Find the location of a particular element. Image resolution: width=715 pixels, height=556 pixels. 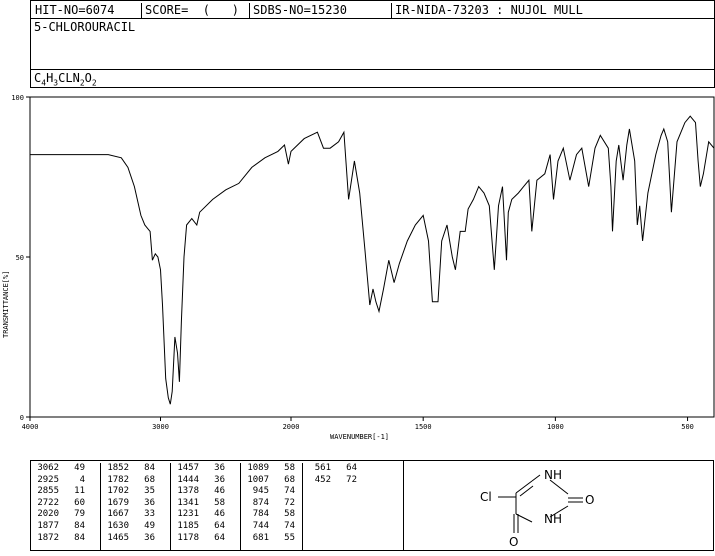

peak-wavenumber: 1667 is located at coordinates (118, 514).